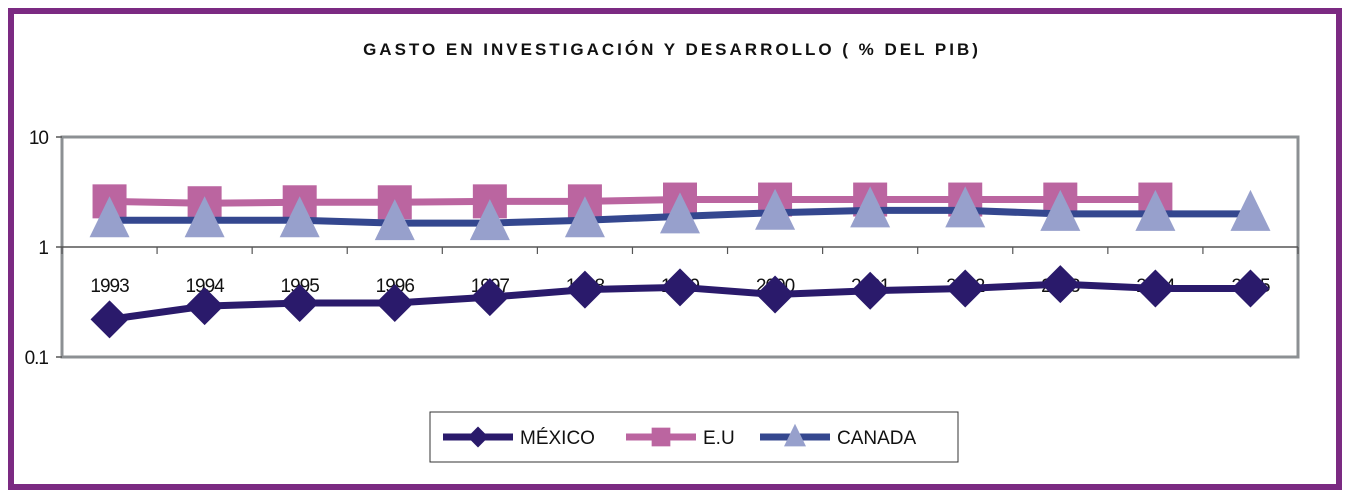  Describe the element at coordinates (519, 437) in the screenshot. I see `legend-item: MÉXICO` at that location.